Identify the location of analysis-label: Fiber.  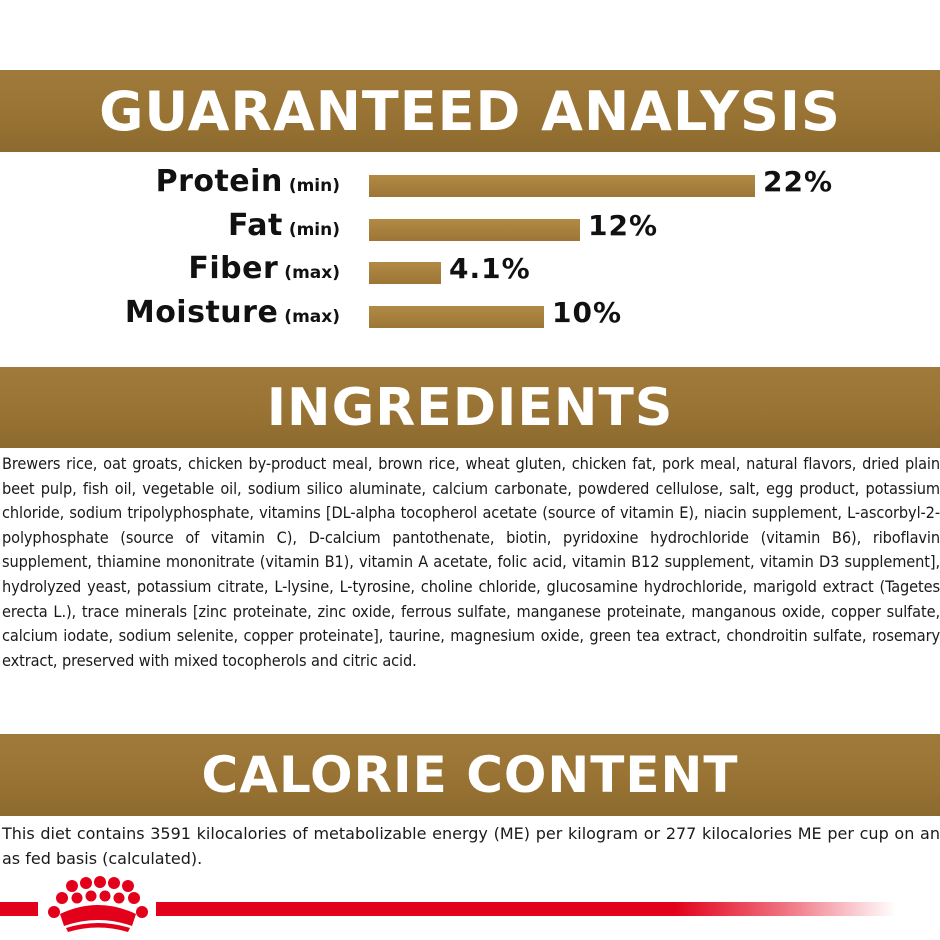
(233, 268).